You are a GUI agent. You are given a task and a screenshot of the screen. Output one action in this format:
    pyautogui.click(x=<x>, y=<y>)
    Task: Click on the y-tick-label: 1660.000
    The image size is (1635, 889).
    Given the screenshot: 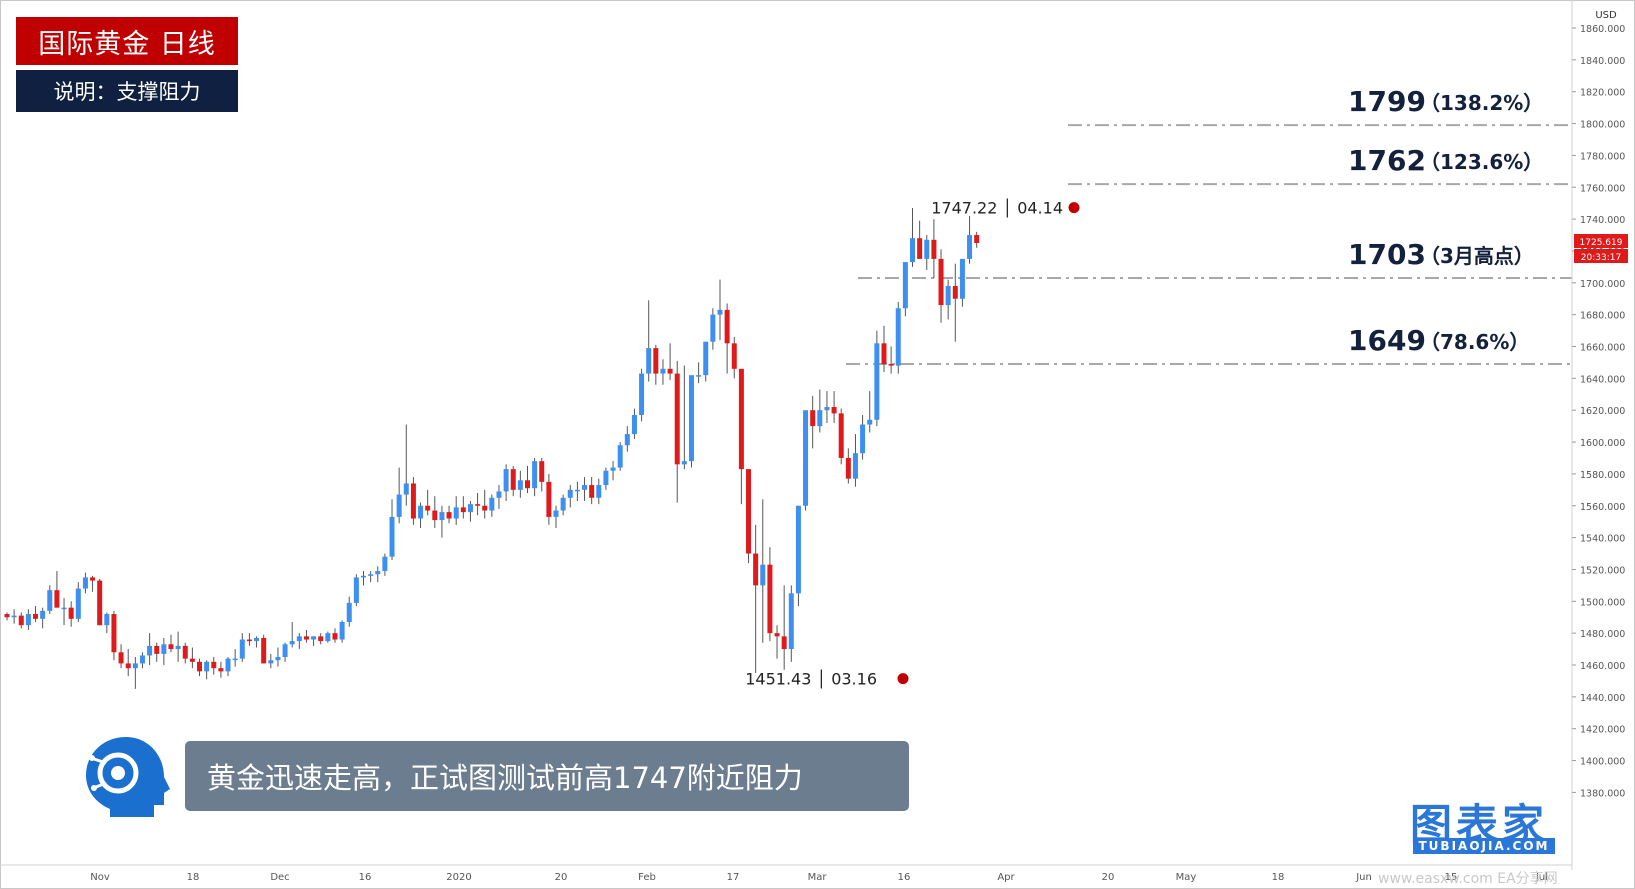 What is the action you would take?
    pyautogui.click(x=1602, y=348)
    